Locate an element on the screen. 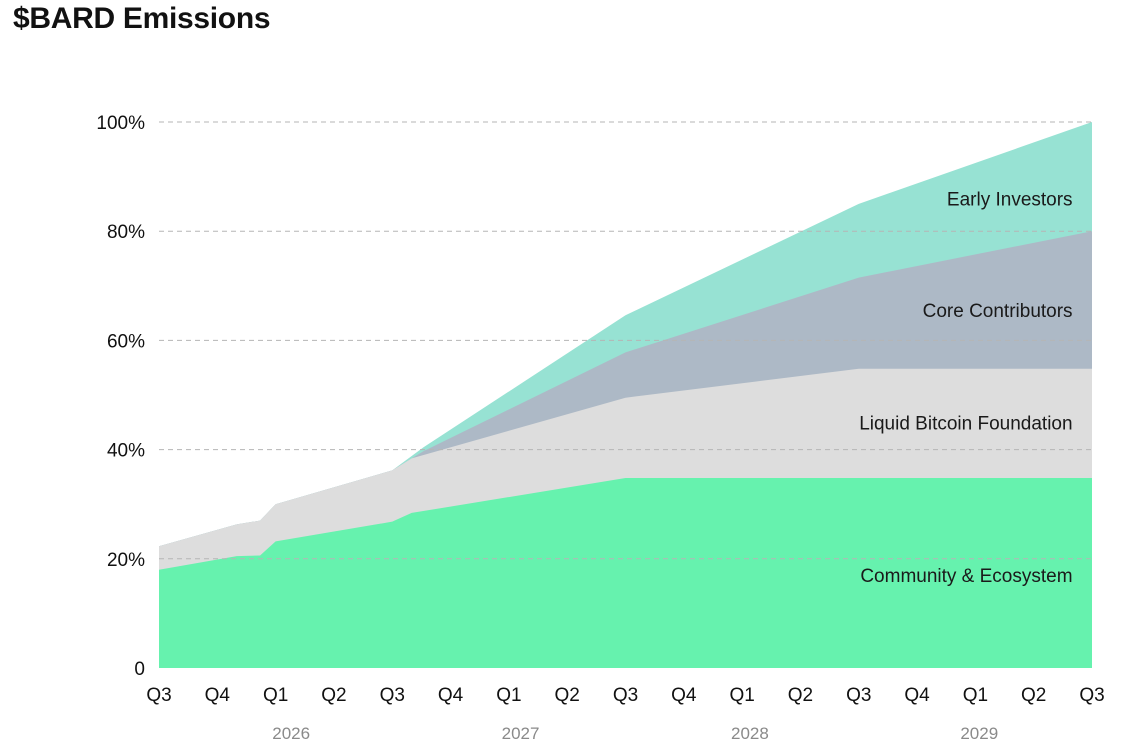 This screenshot has height=752, width=1128. y-tick-label: 80% is located at coordinates (126, 232).